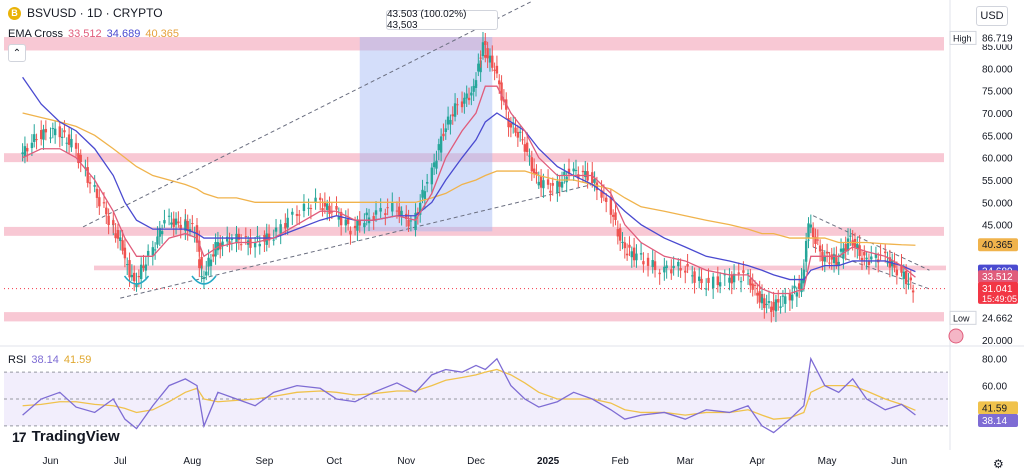 The image size is (1024, 474). What do you see at coordinates (997, 136) in the screenshot?
I see `price-tick-label: 65.000` at bounding box center [997, 136].